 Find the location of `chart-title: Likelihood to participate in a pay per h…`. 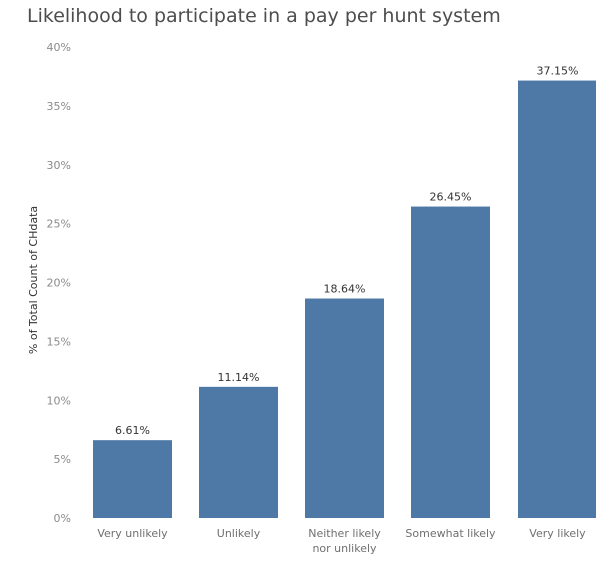

chart-title: Likelihood to participate in a pay per h… is located at coordinates (264, 16).